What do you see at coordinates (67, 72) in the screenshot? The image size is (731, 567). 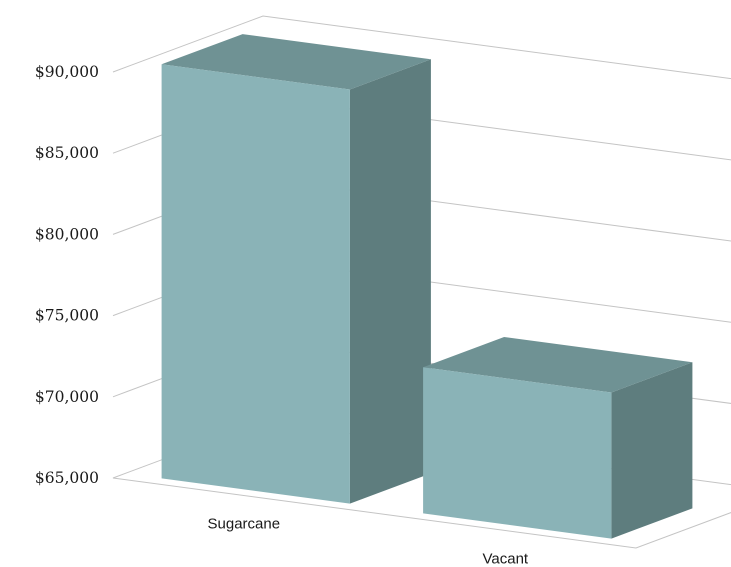 I see `y-tick-label: $90,000` at bounding box center [67, 72].